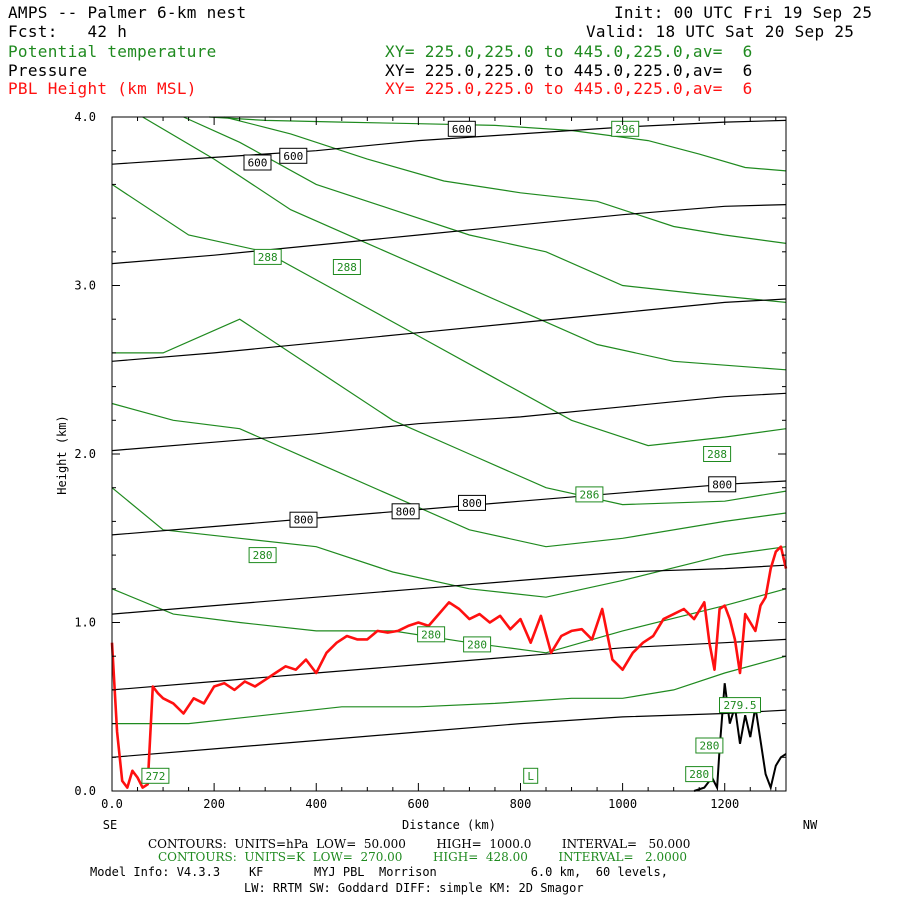  I want to click on y-tick-label: 1.0, so click(85, 623).